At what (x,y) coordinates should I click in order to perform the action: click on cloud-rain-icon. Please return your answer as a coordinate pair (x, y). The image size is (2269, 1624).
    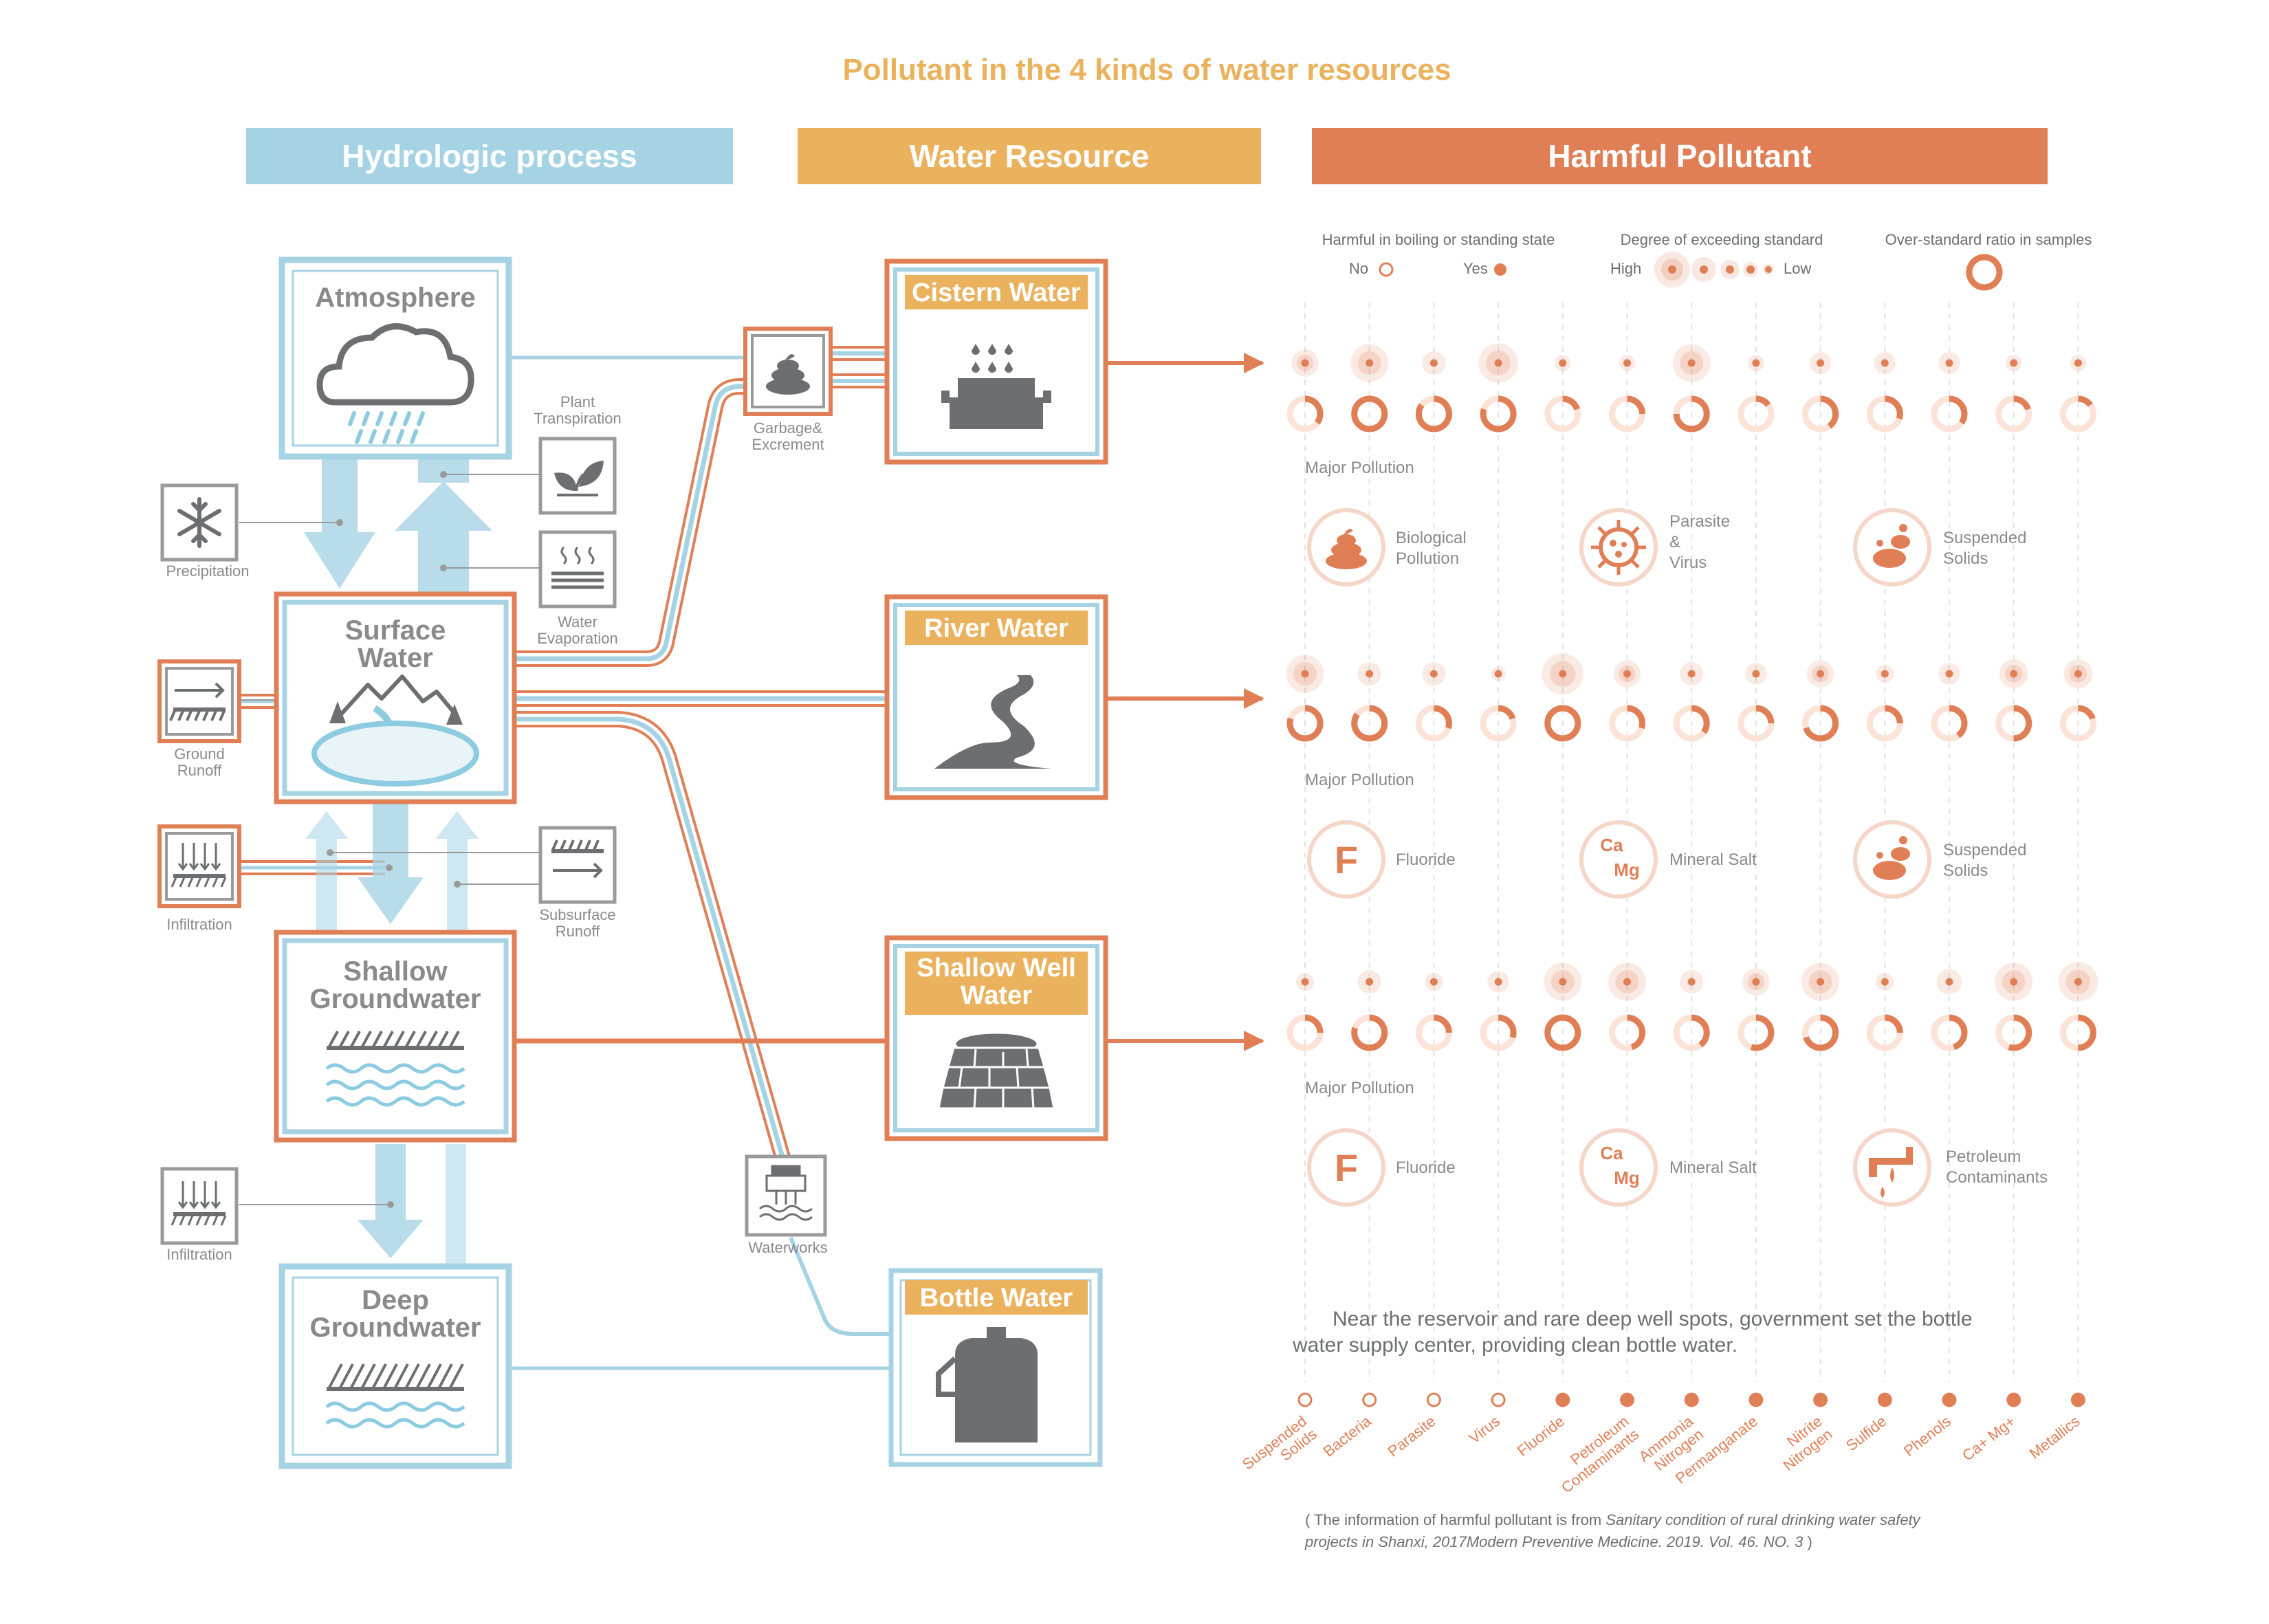
    Looking at the image, I should click on (395, 383).